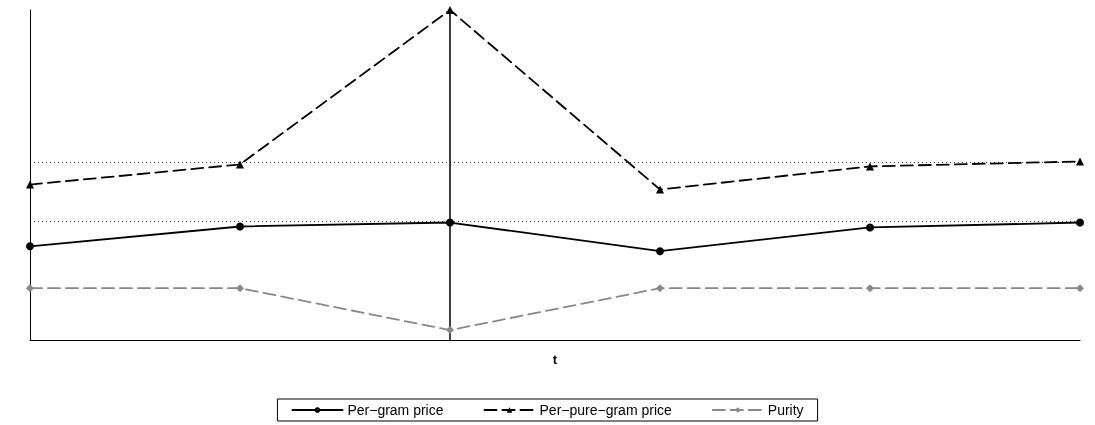 This screenshot has width=1095, height=425. Describe the element at coordinates (395, 410) in the screenshot. I see `legend-label: Per−gram price` at that location.